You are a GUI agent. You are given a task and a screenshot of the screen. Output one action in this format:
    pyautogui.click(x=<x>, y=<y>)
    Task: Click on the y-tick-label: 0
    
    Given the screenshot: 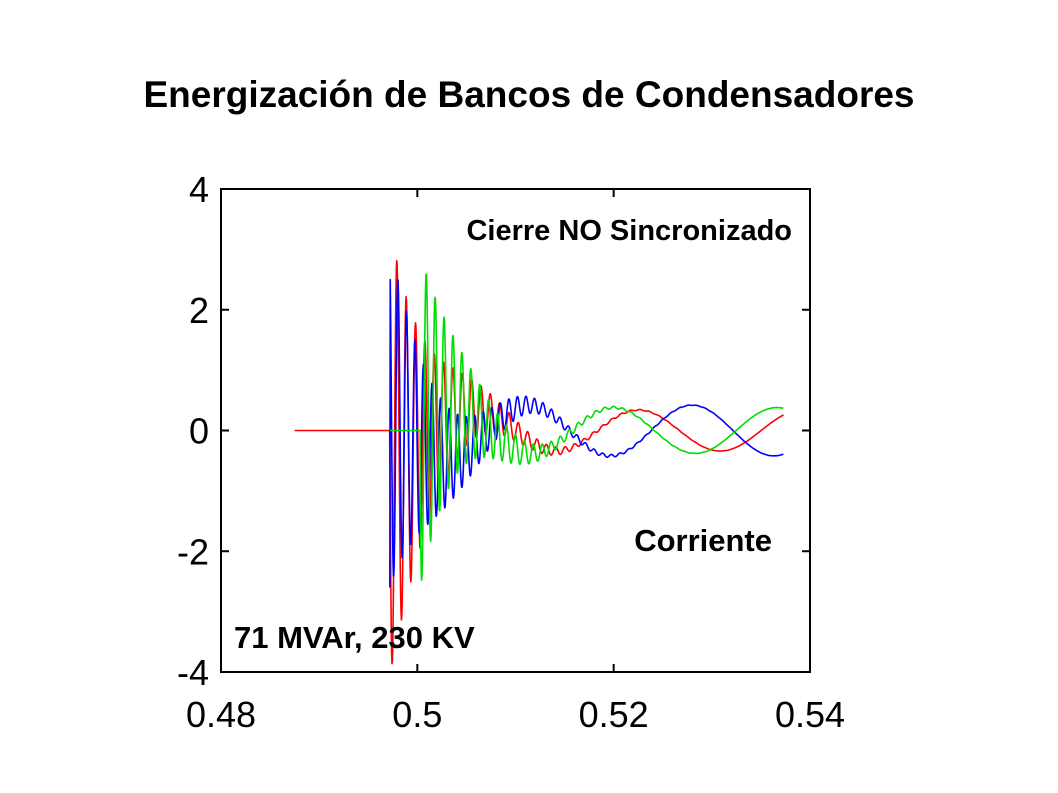 What is the action you would take?
    pyautogui.click(x=199, y=431)
    